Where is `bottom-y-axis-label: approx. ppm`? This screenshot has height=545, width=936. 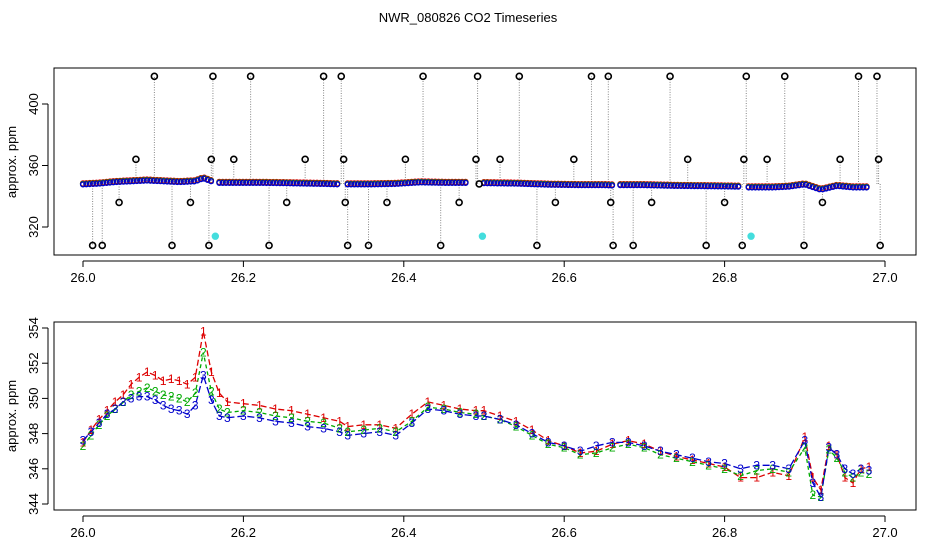 bottom-y-axis-label: approx. ppm is located at coordinates (11, 416).